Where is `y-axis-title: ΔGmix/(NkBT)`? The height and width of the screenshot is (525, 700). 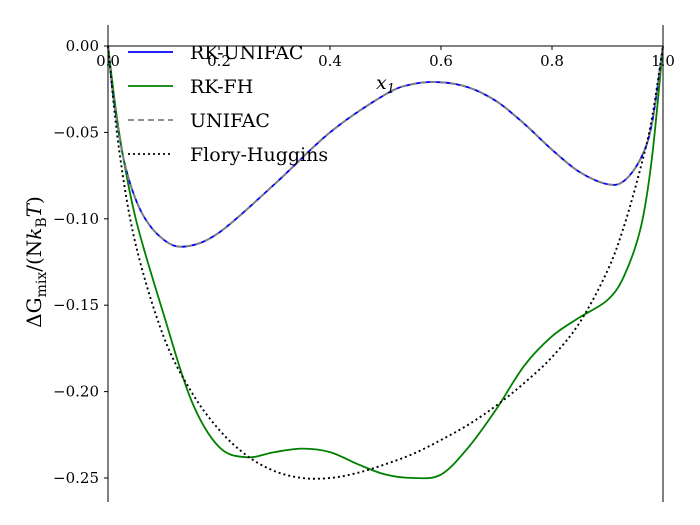 y-axis-title: ΔGmix/(NkBT) is located at coordinates (36, 262).